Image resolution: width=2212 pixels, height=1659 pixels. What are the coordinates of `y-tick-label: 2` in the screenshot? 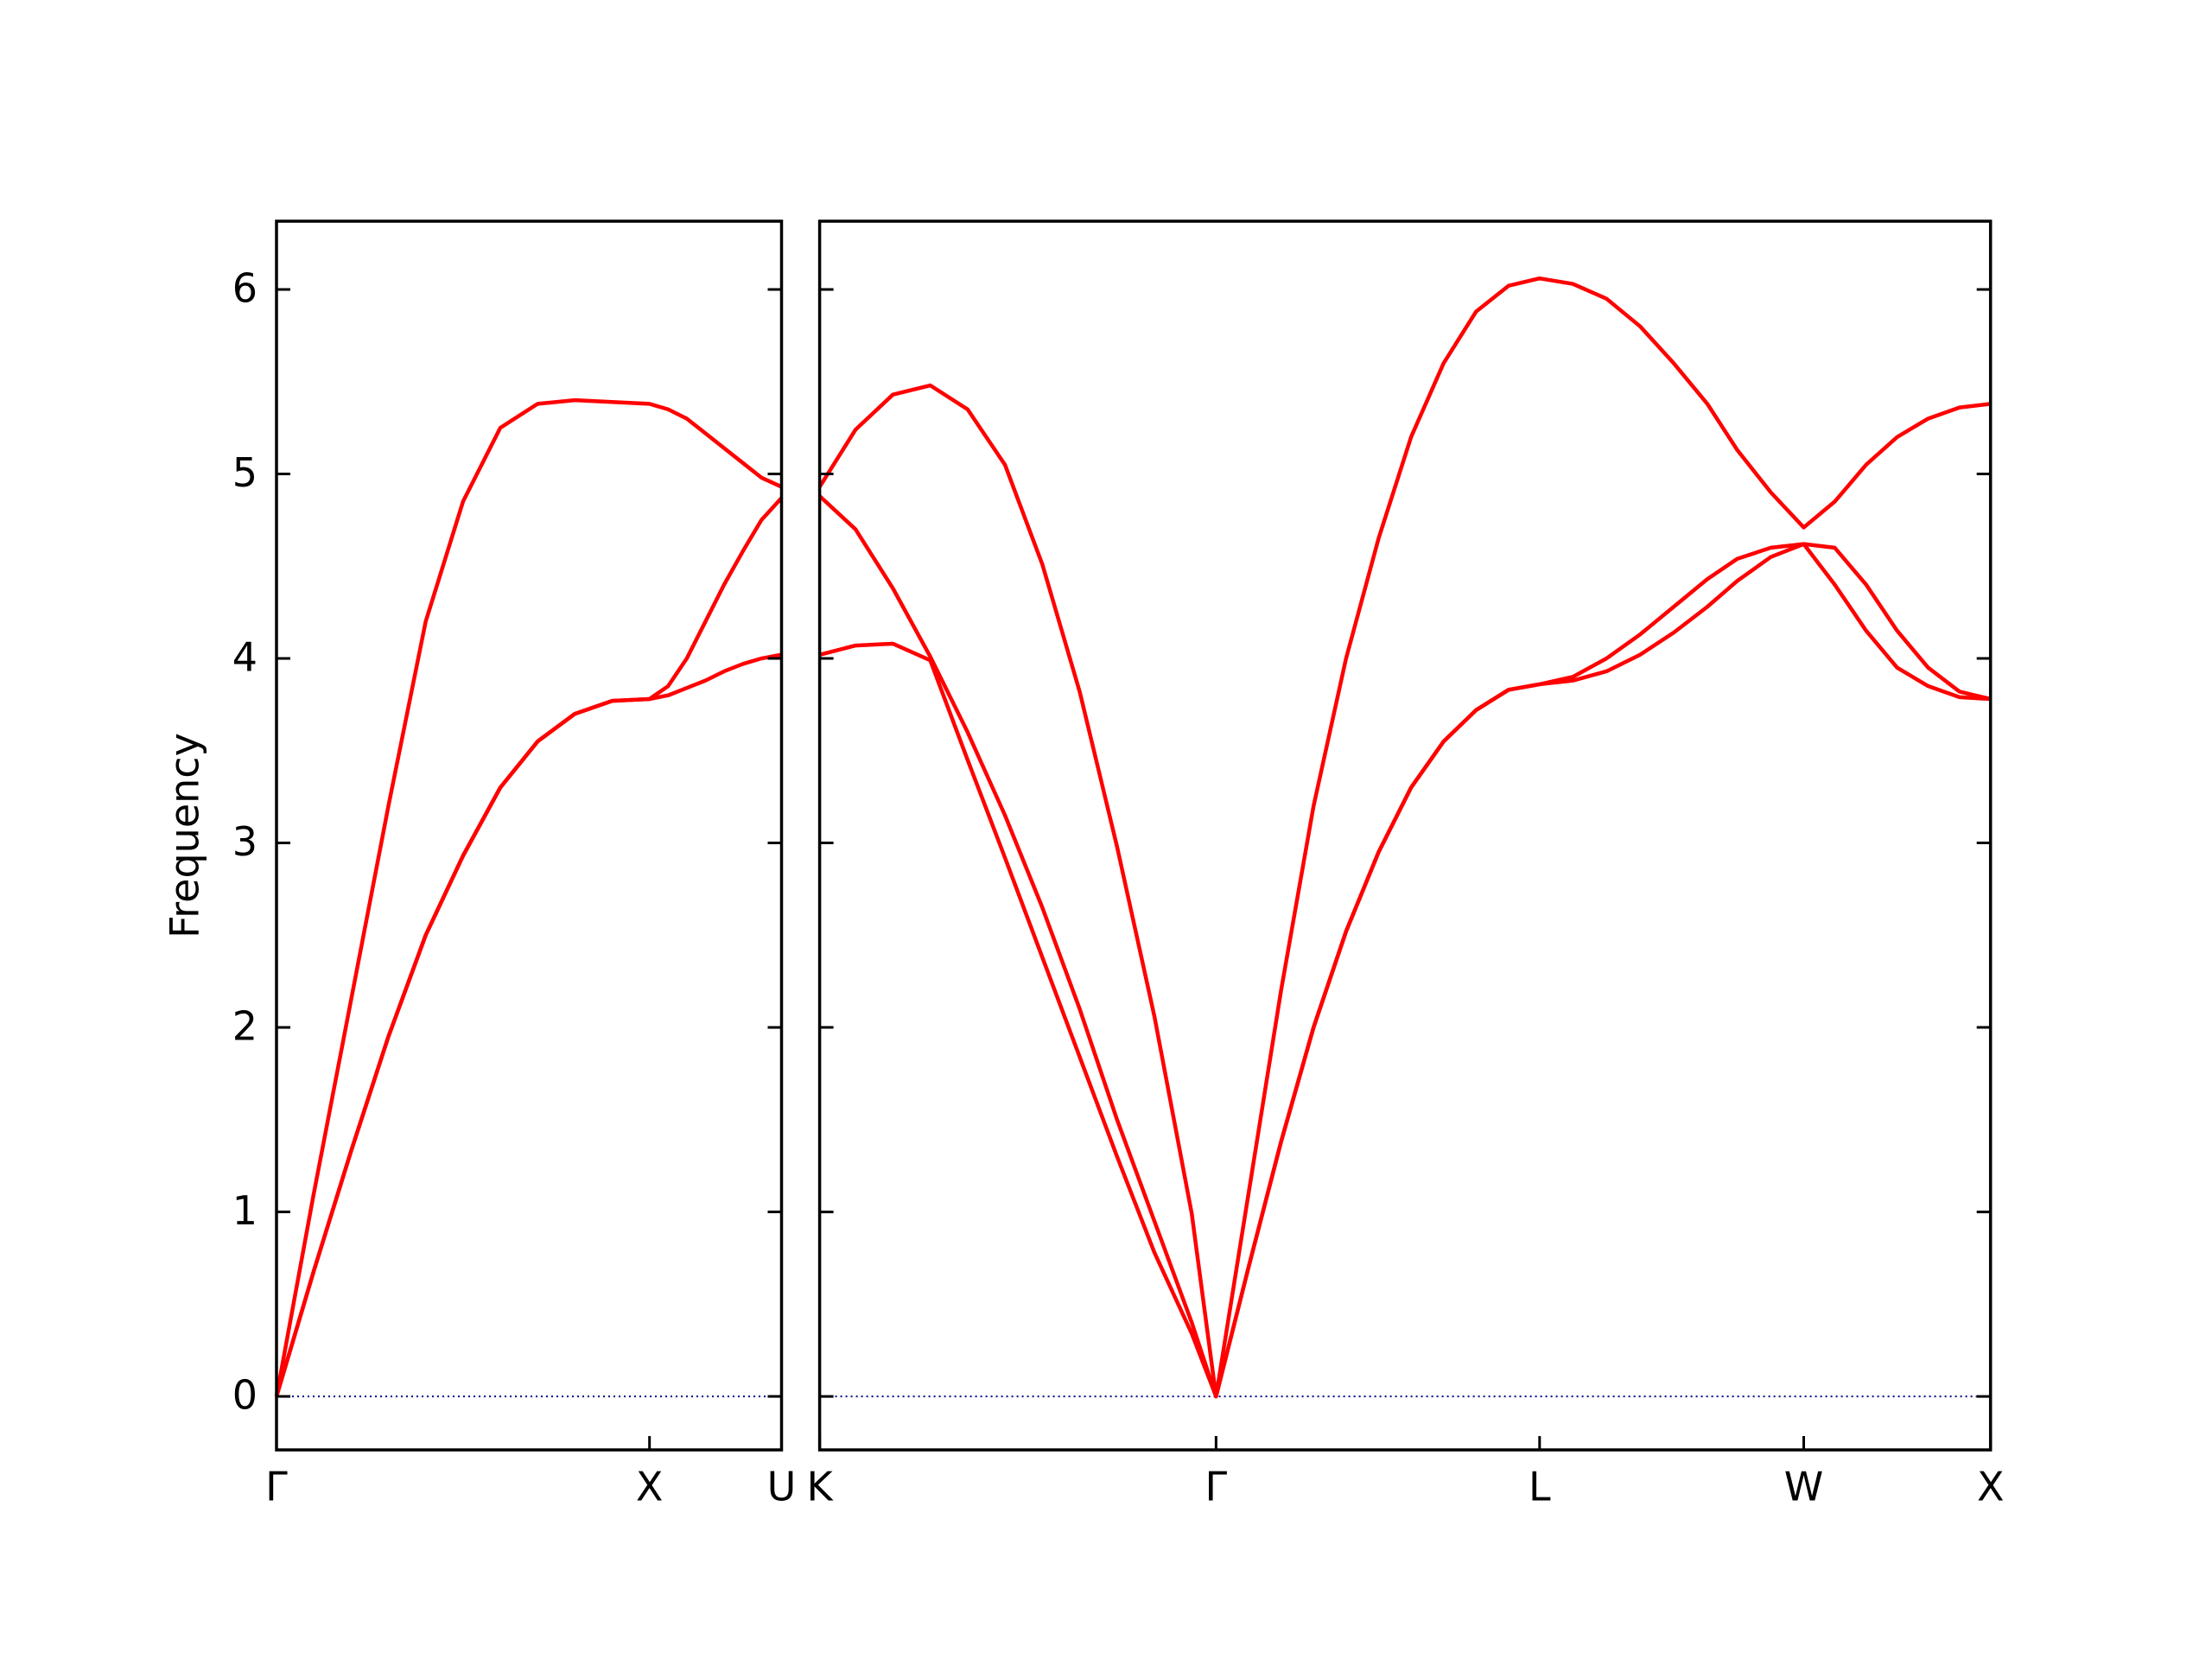 It's located at (244, 1026).